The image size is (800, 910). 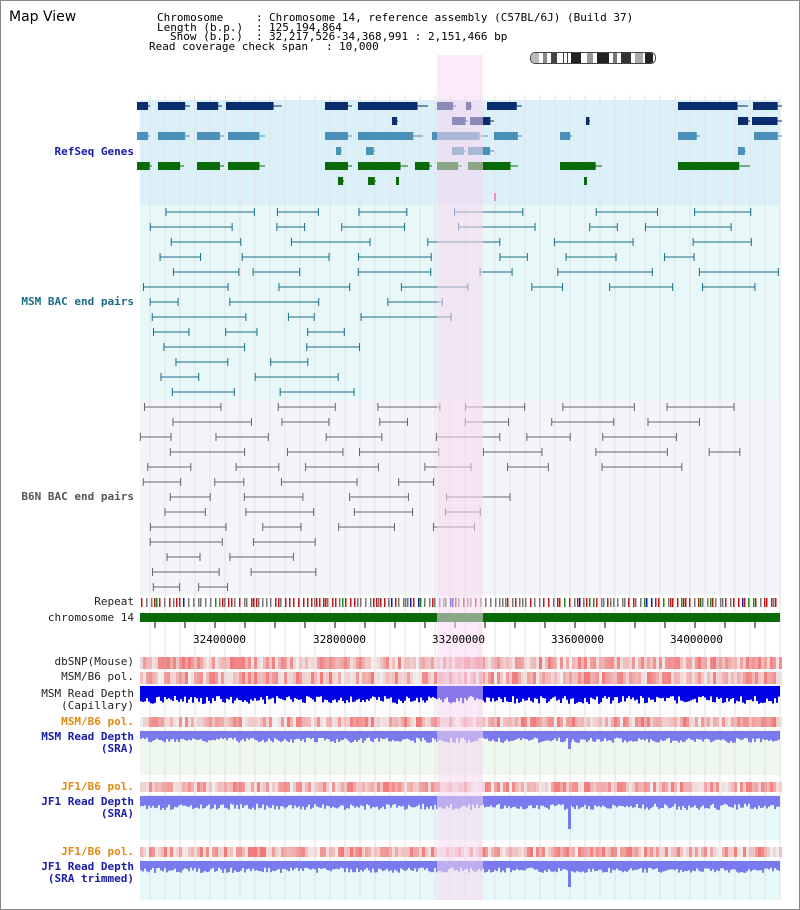 I want to click on gene-exon, so click(x=341, y=181).